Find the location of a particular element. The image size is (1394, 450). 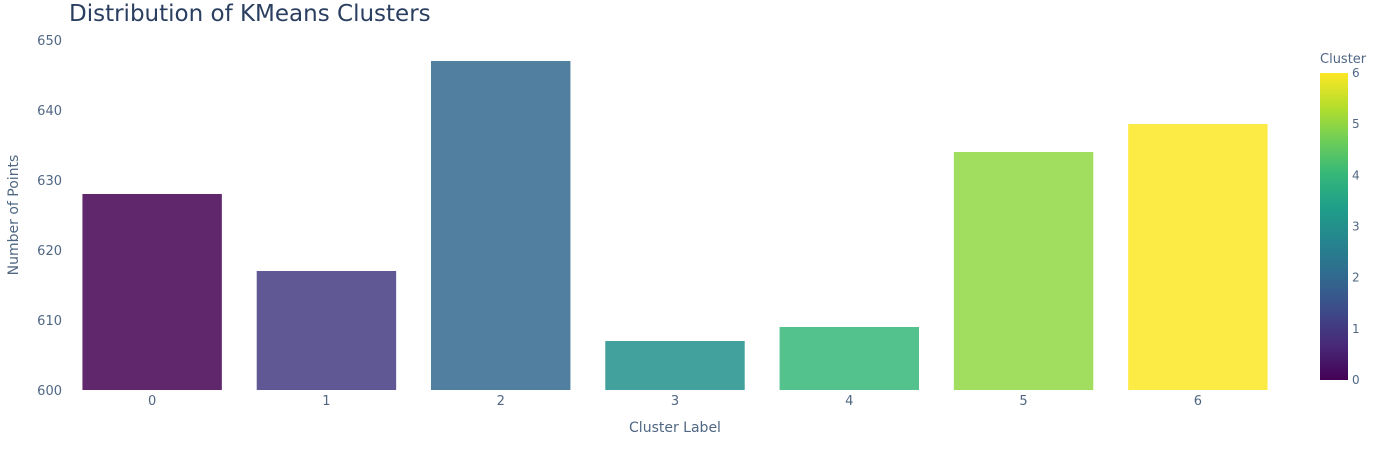

y-tick-label: 600 is located at coordinates (49, 391).